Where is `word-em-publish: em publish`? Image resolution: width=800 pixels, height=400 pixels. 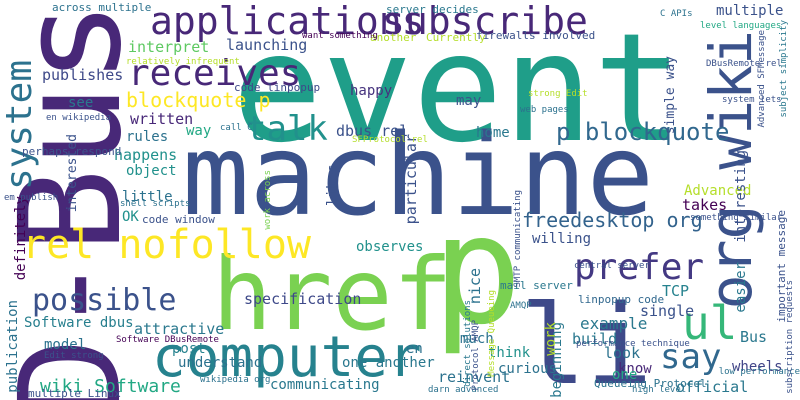 word-em-publish: em publish is located at coordinates (31, 198).